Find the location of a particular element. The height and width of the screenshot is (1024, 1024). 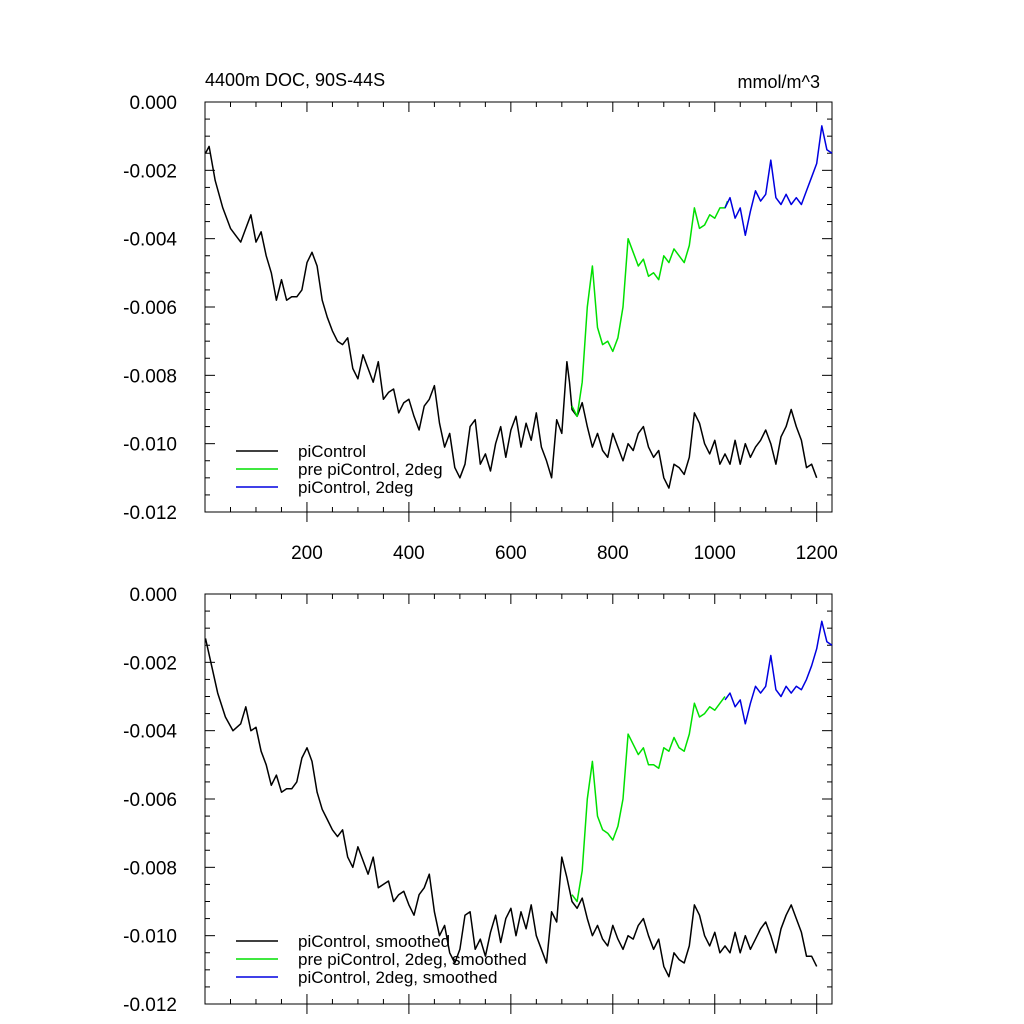

x-tick-label: 200 is located at coordinates (307, 553).